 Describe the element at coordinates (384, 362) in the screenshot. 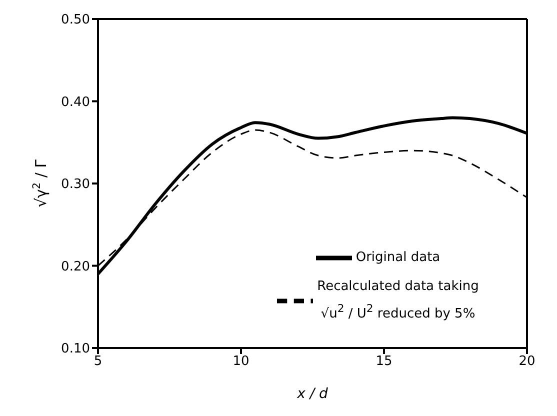

I see `x-tick-label: 15` at that location.